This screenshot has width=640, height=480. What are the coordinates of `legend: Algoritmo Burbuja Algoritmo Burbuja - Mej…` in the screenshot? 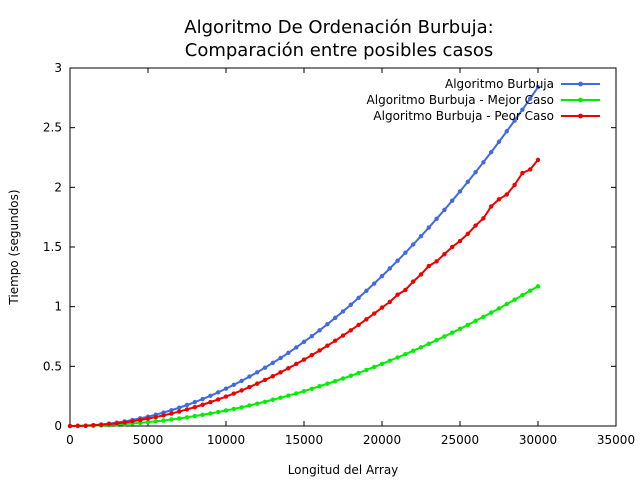 It's located at (483, 100).